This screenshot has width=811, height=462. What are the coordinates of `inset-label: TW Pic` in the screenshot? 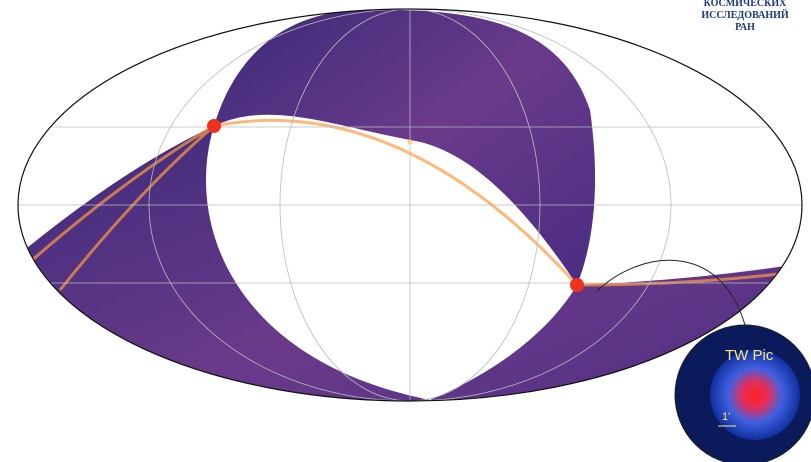 It's located at (749, 355).